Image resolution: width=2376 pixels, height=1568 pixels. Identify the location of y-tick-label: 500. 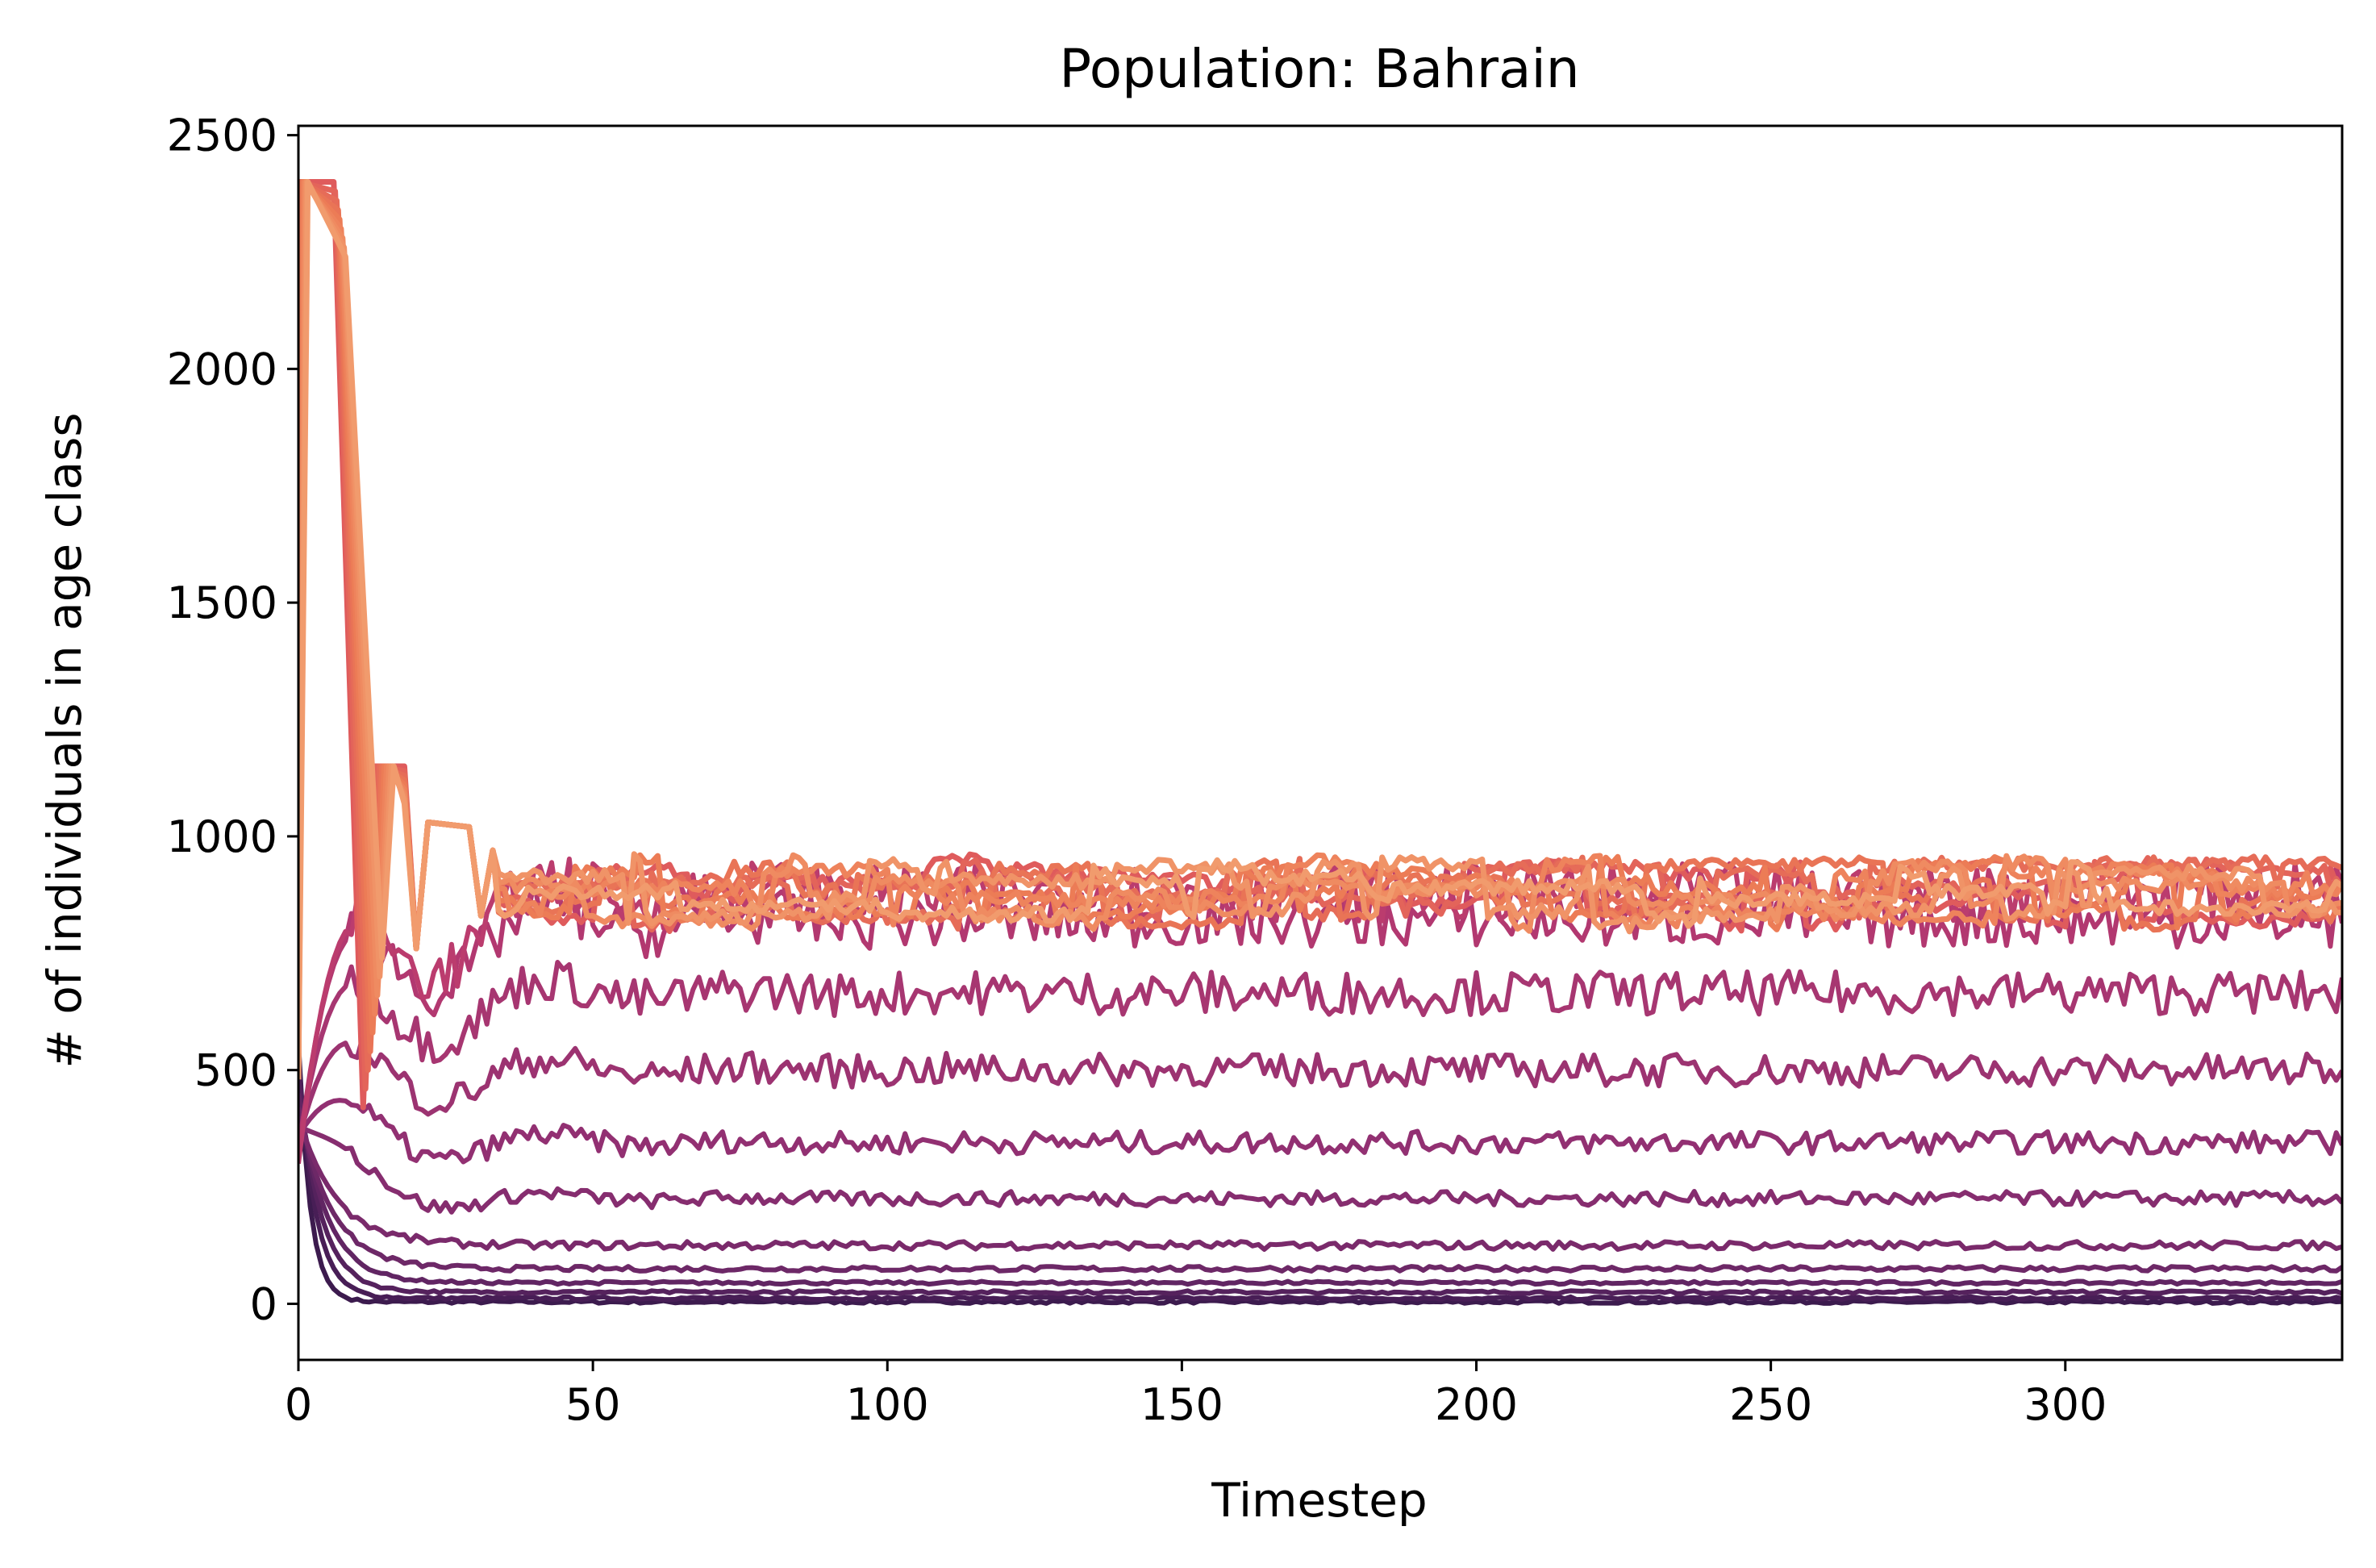
(235, 1070).